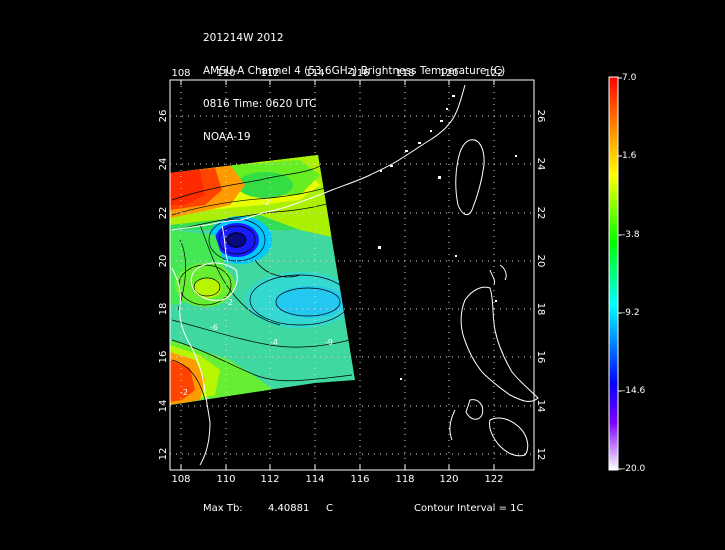 The image size is (725, 550). Describe the element at coordinates (493, 73) in the screenshot. I see `lon-tick-top: 122` at that location.